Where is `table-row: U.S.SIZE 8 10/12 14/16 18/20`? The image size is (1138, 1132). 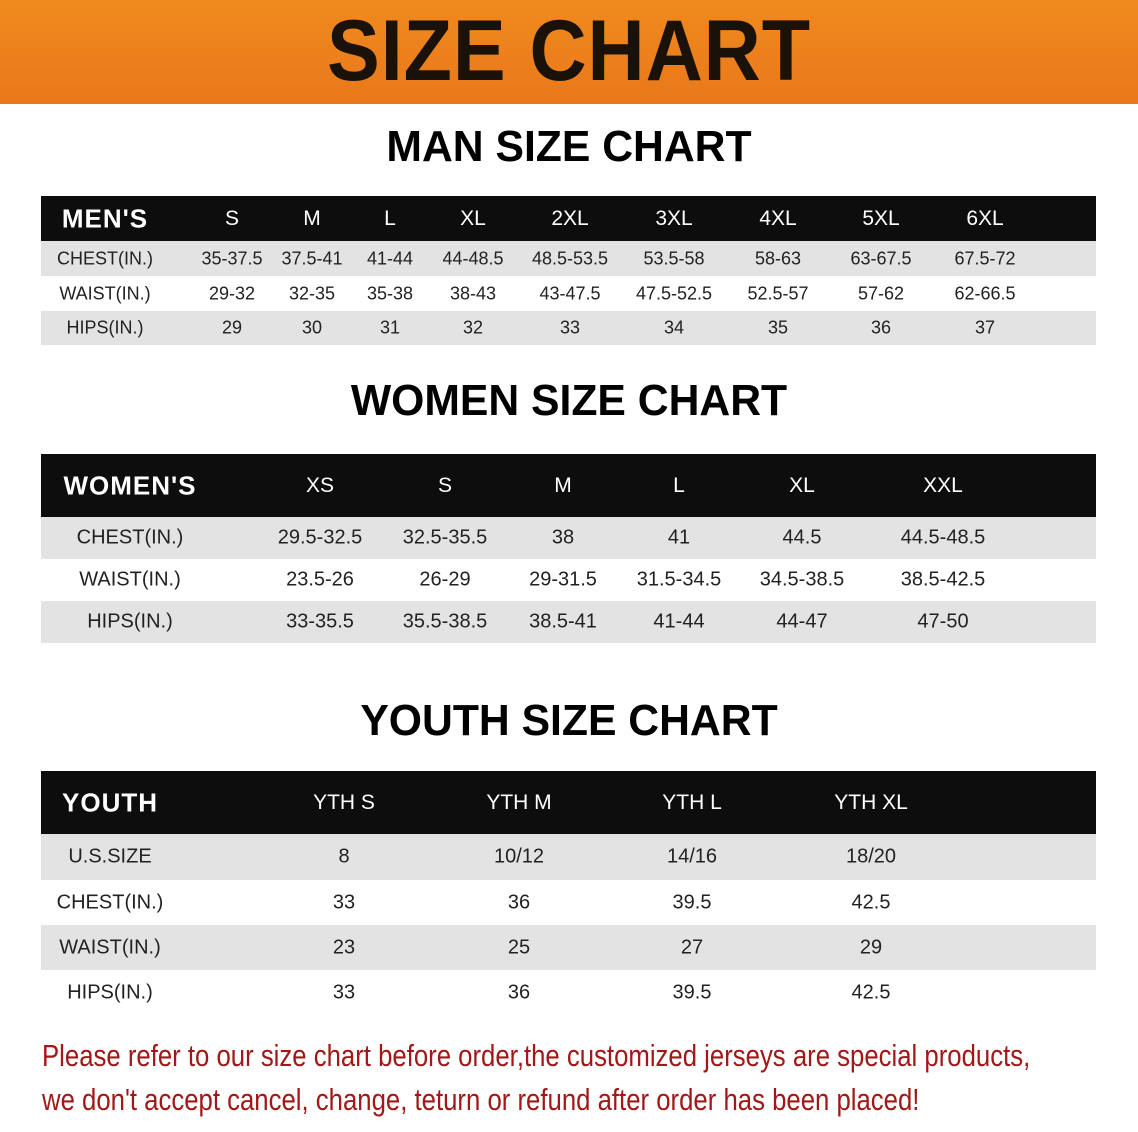
table-row: U.S.SIZE 8 10/12 14/16 18/20 is located at coordinates (568, 857).